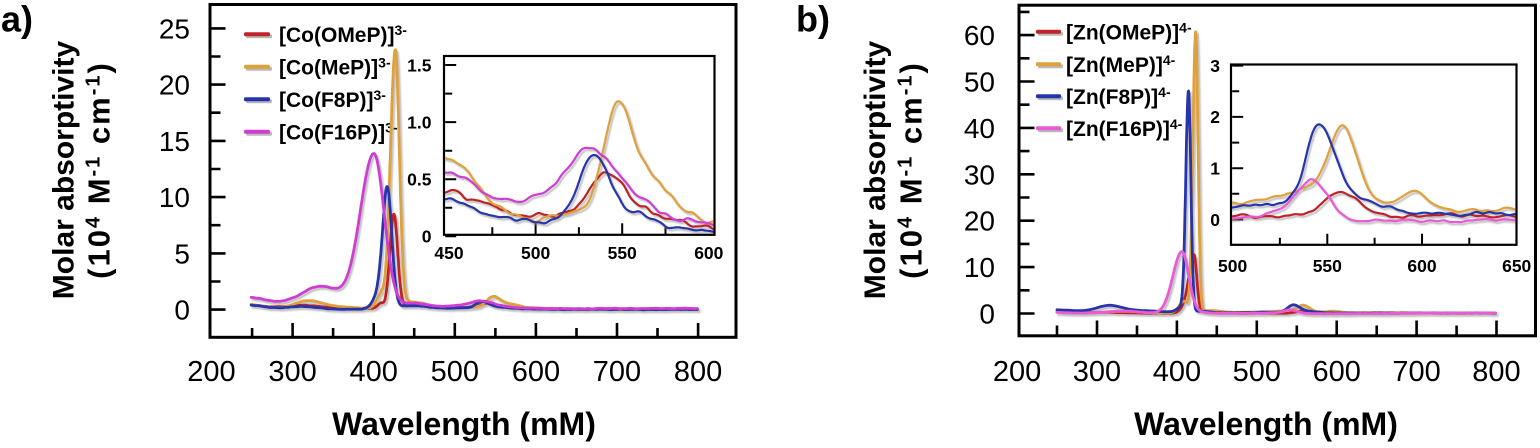  Describe the element at coordinates (1124, 128) in the screenshot. I see `svg-text: [Zn(F16P)]4-` at that location.